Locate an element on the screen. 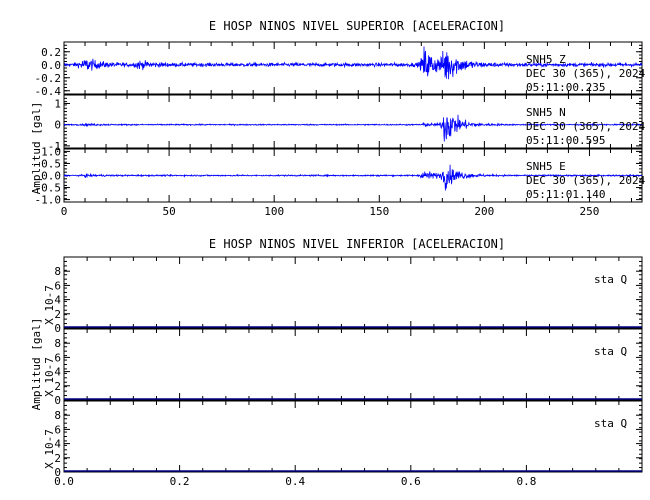  lower-y-axis-label: Amplitud [gal] is located at coordinates (36, 364).